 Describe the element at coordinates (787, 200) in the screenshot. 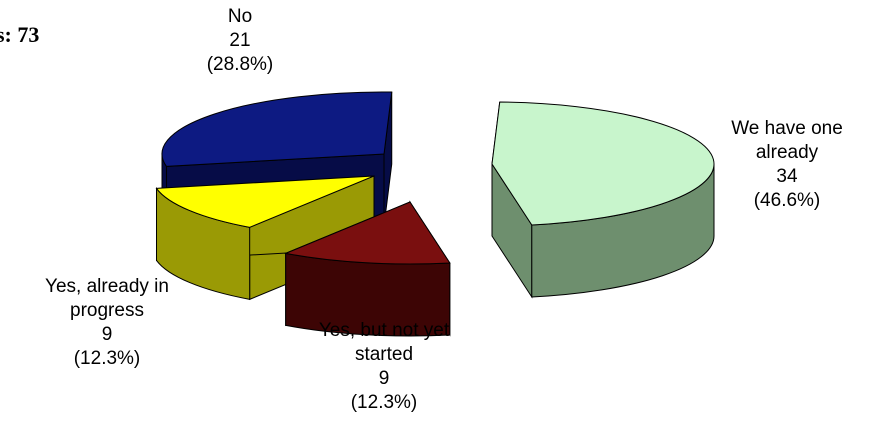

I see `slice-label-line: (46.6%)` at that location.